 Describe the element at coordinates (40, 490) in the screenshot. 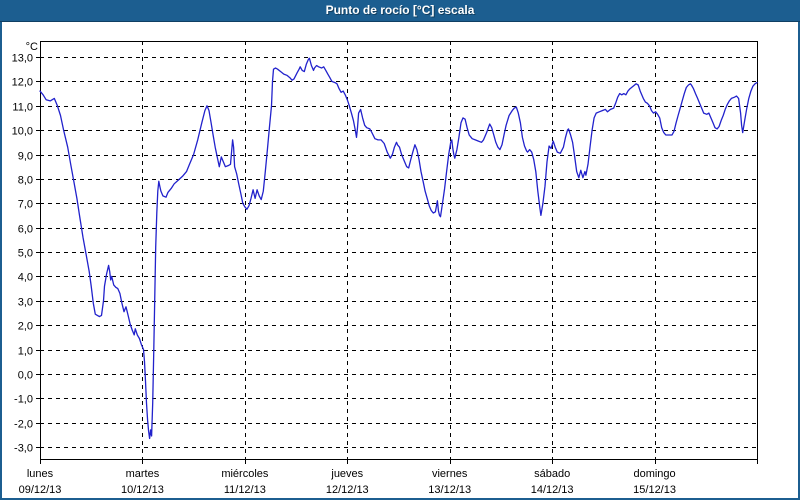

I see `date-label: 09/12/13` at that location.